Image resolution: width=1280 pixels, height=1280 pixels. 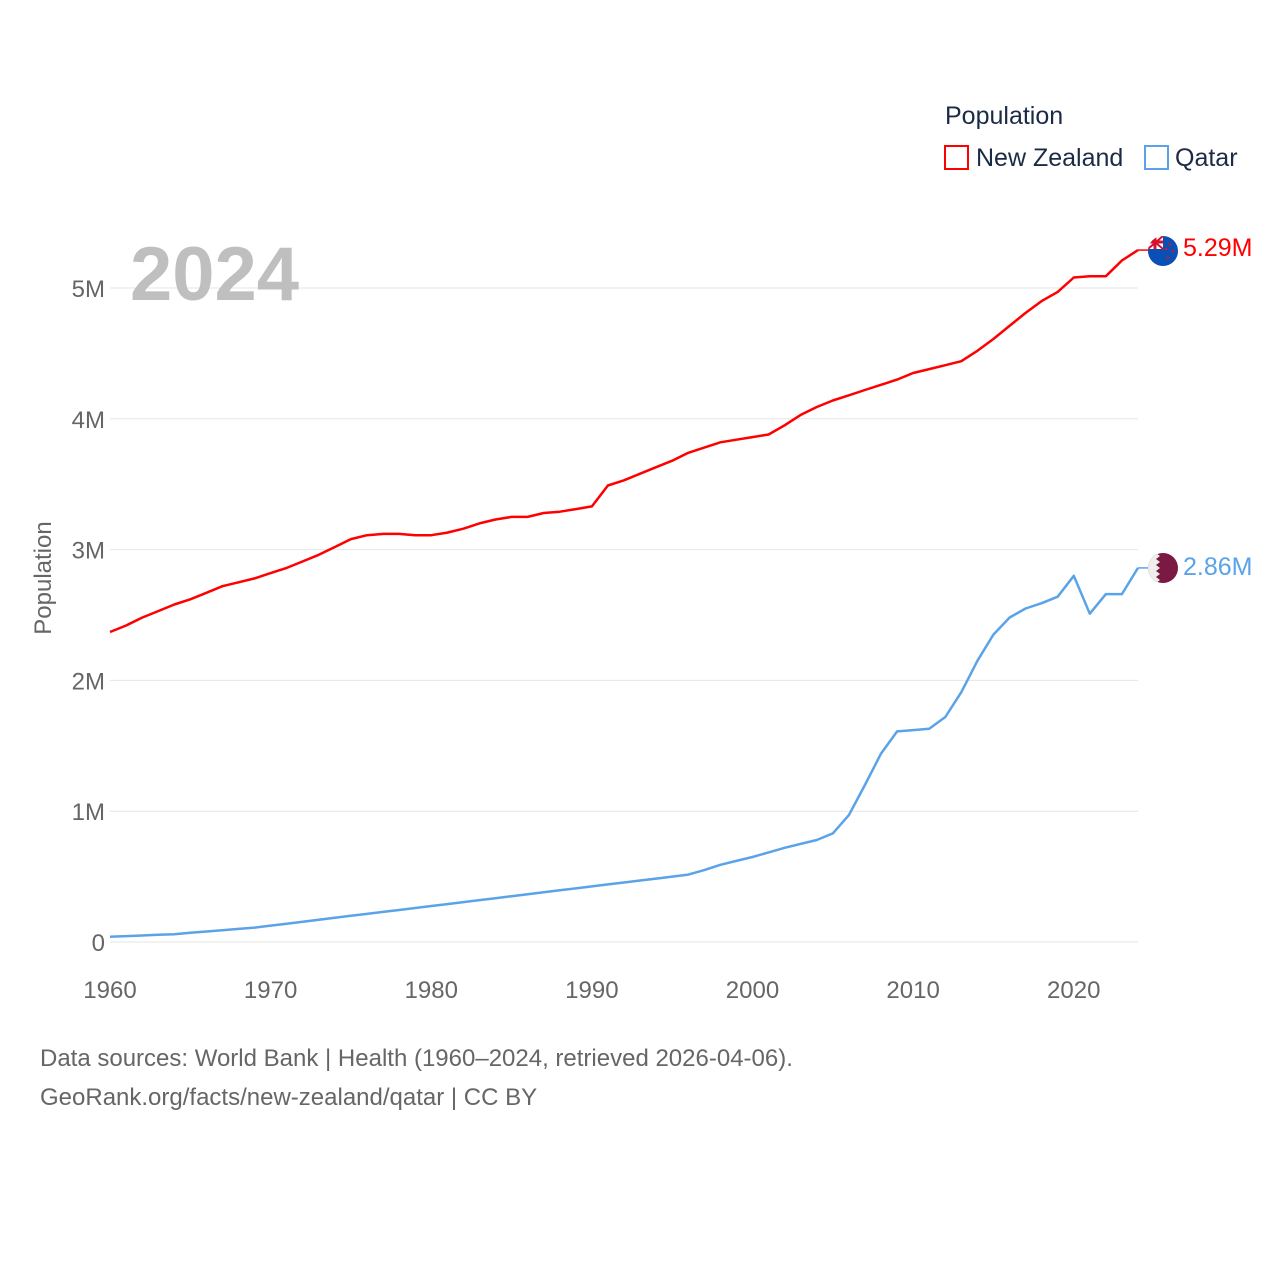 I want to click on x-axis-ticks: 1960 1970 1980 1990 2000 2010 2020, so click(x=591, y=990).